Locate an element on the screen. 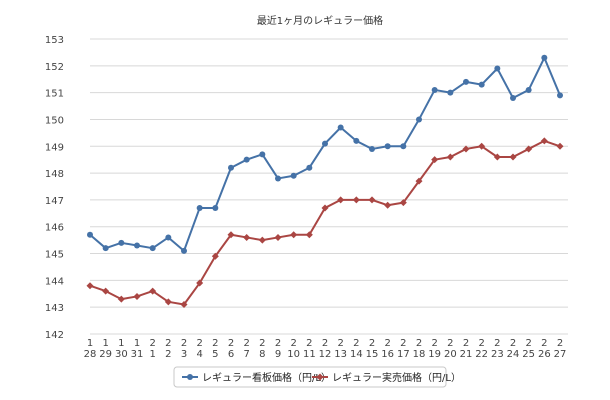  x-tick-day: 28 is located at coordinates (90, 354).